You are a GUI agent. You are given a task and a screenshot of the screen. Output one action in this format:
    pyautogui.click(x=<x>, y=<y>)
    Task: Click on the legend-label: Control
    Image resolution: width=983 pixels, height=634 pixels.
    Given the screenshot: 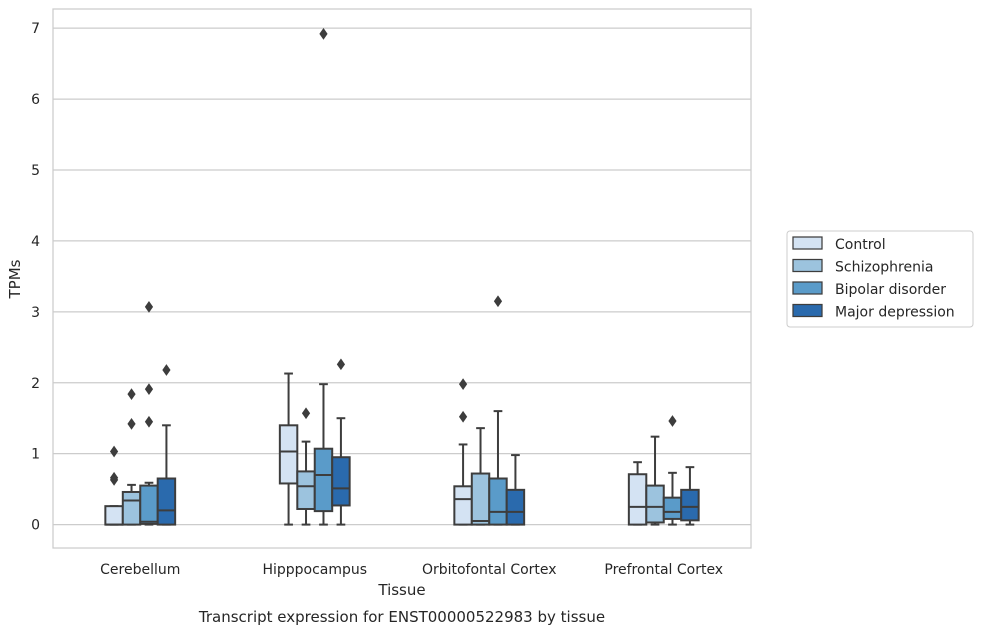 What is the action you would take?
    pyautogui.click(x=860, y=245)
    